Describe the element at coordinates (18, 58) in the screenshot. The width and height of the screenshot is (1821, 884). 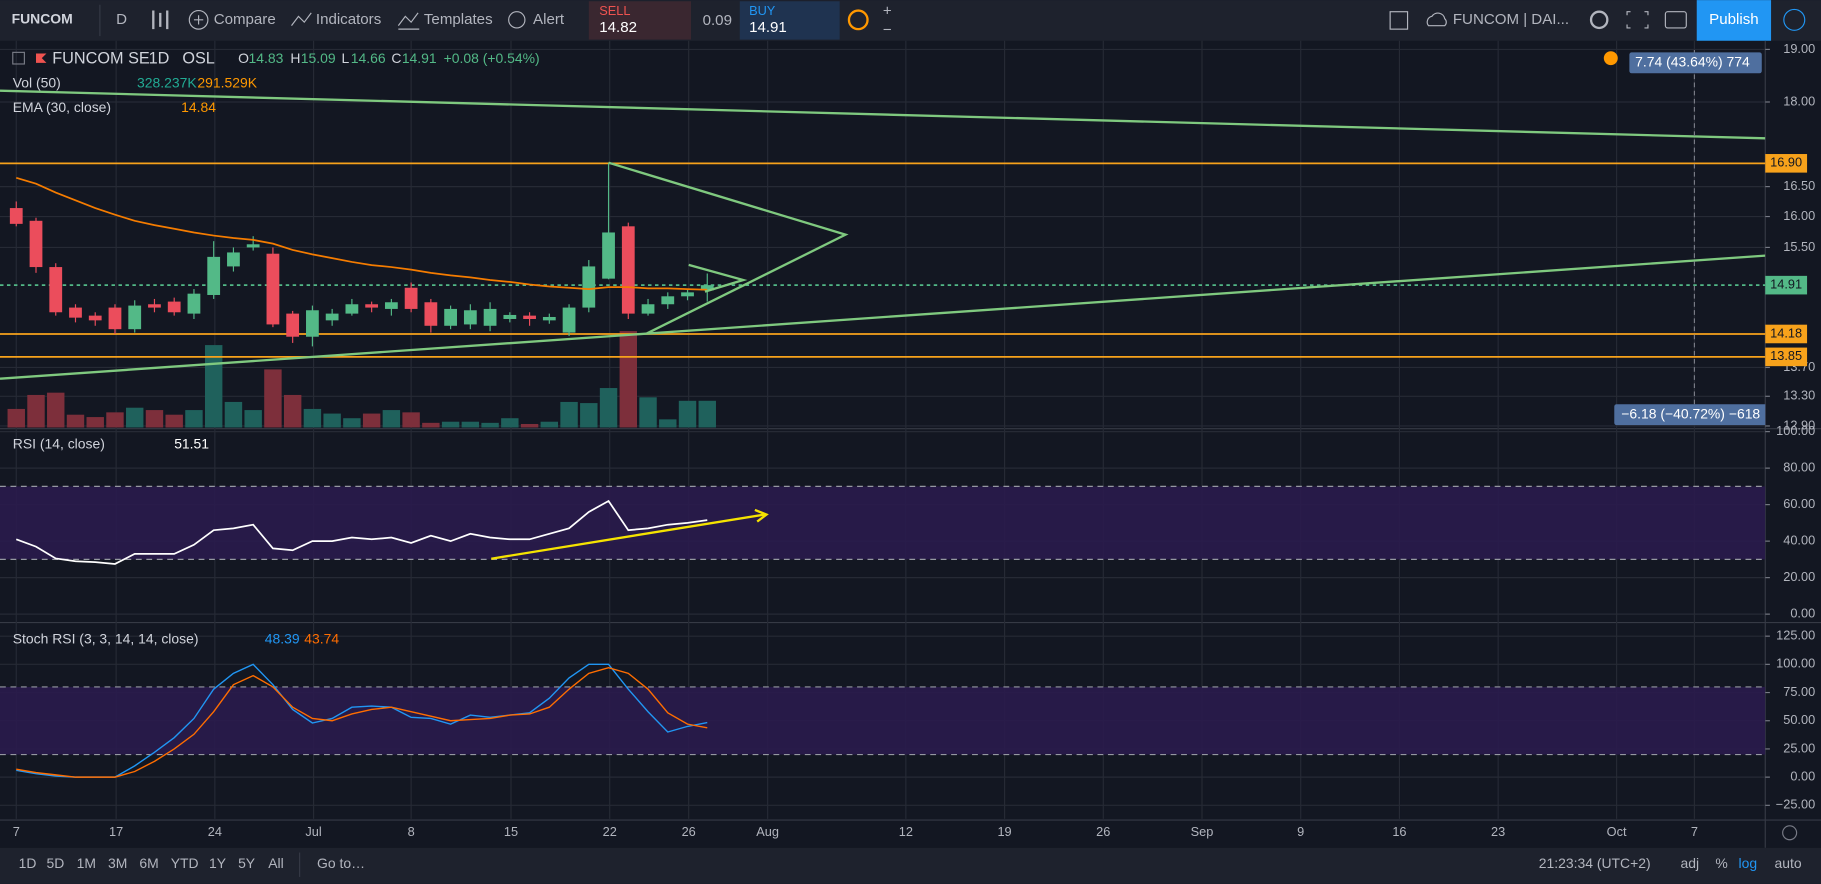
I see `collapse-toggle` at that location.